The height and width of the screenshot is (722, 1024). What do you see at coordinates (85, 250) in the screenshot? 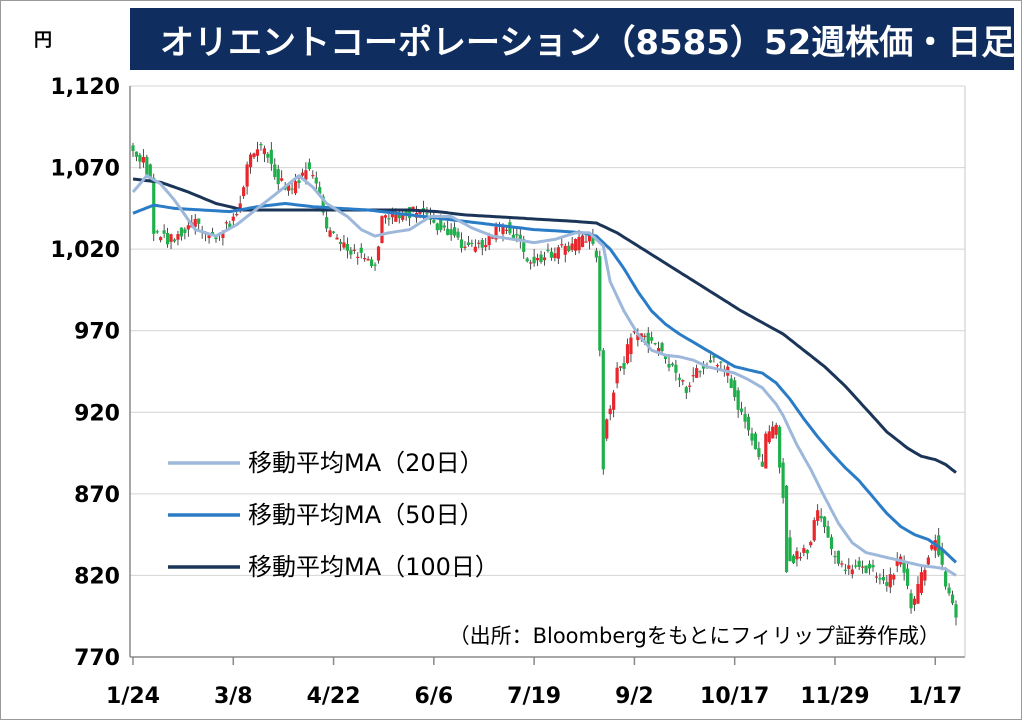
I see `y-tick-1020: 1,020` at bounding box center [85, 250].